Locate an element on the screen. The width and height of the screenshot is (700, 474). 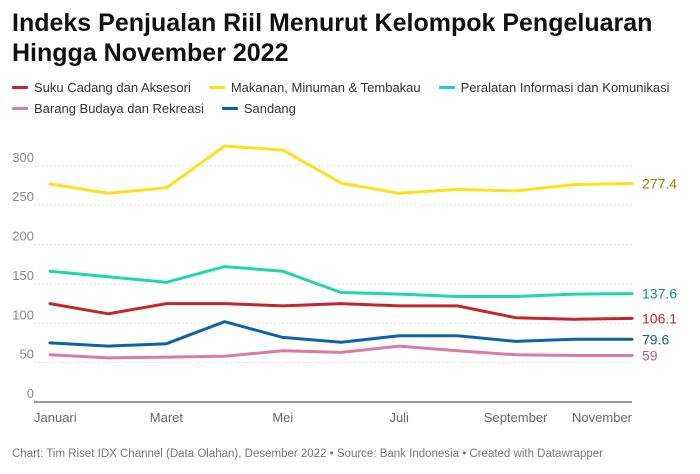
y-tick-label: 50 is located at coordinates (27, 354).